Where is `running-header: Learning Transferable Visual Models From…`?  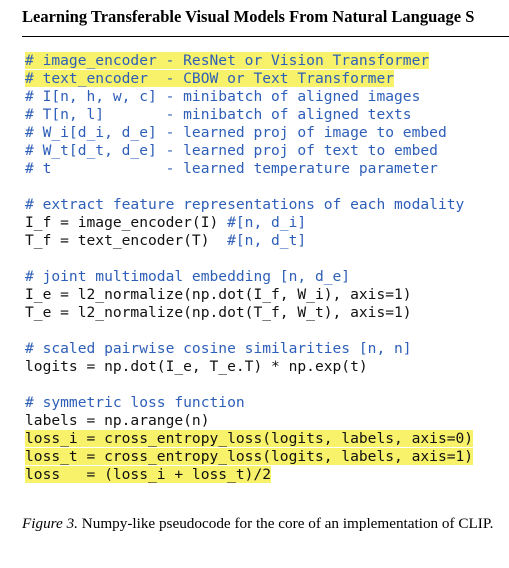
running-header: Learning Transferable Visual Models From… is located at coordinates (248, 16).